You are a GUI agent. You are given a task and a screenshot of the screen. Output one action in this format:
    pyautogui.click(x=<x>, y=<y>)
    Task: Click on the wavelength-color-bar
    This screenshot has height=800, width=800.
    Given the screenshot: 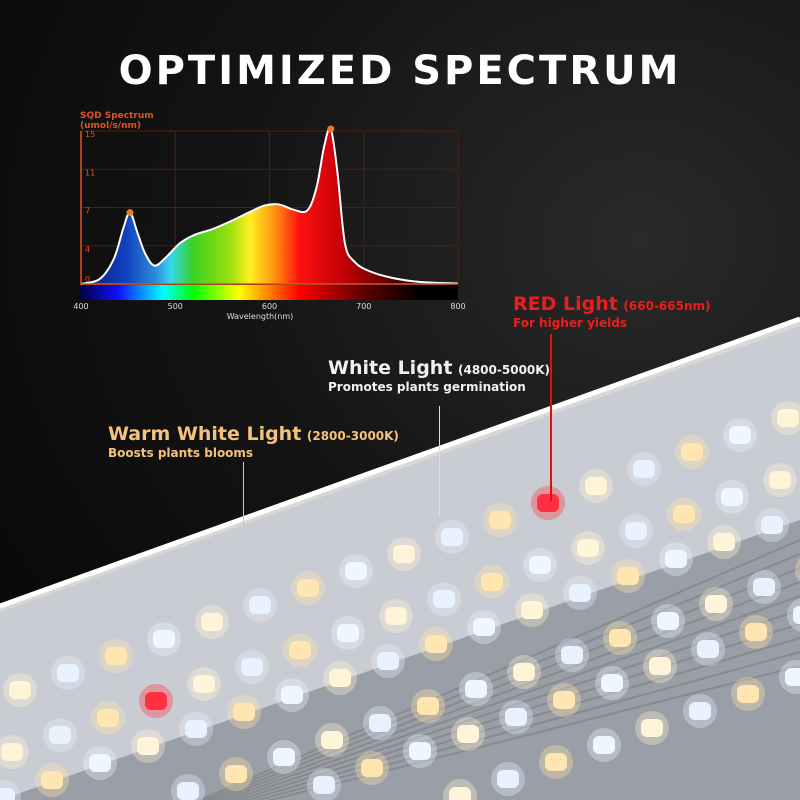 What is the action you would take?
    pyautogui.click(x=269, y=292)
    